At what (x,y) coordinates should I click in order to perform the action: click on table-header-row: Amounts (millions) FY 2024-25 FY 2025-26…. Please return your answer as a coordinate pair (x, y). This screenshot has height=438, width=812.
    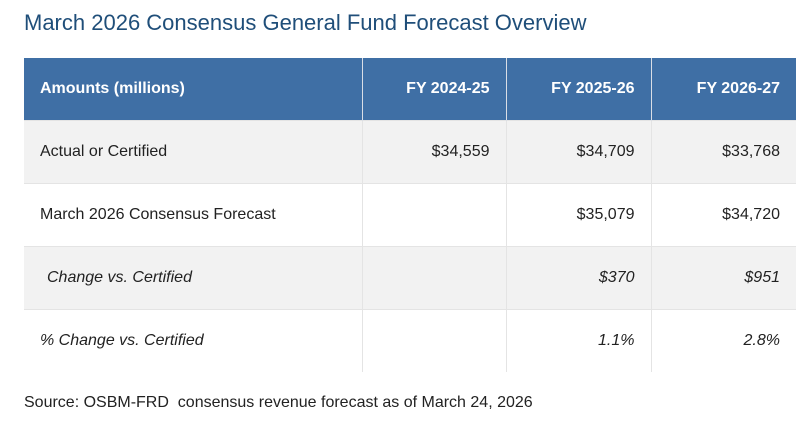
    Looking at the image, I should click on (410, 89).